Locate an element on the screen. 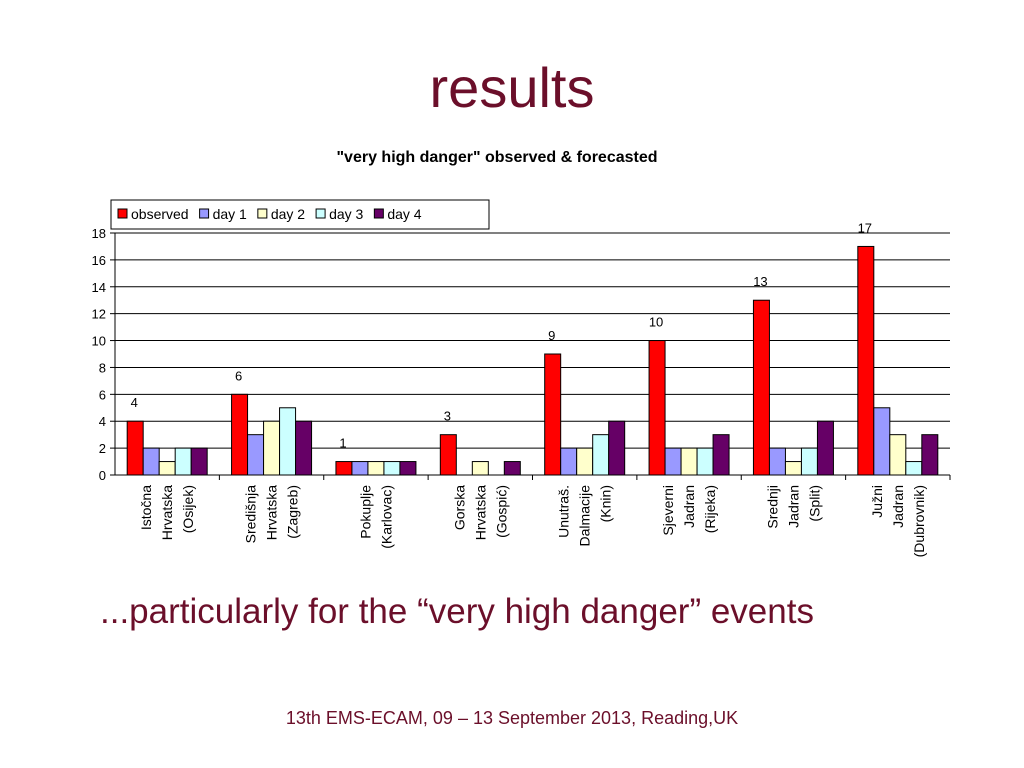 The image size is (1024, 768). x-tick-label-line: (Karlovac) is located at coordinates (386, 517).